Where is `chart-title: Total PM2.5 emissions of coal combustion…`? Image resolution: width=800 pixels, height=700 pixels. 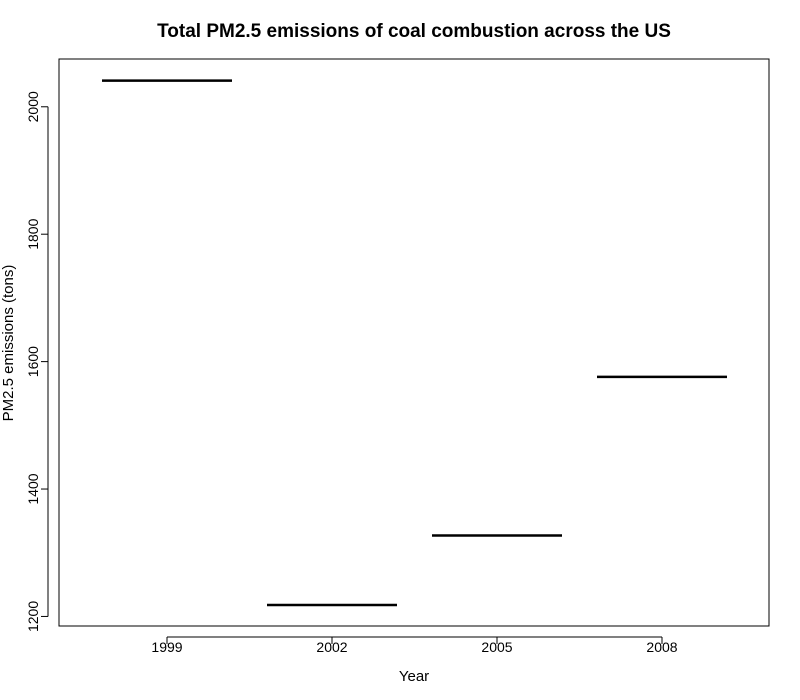
chart-title: Total PM2.5 emissions of coal combustion… is located at coordinates (414, 31).